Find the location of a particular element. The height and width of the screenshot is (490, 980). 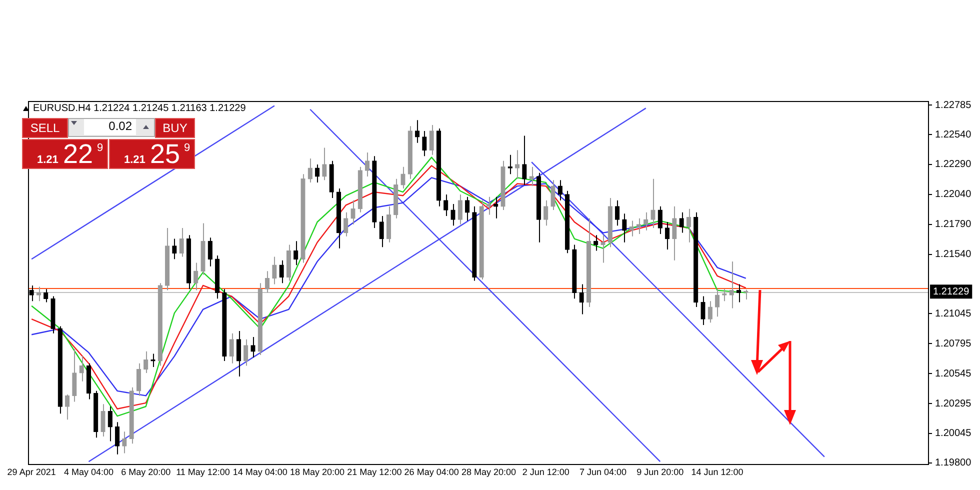

x-tick-label: 2 Jun 12:00 is located at coordinates (546, 471).